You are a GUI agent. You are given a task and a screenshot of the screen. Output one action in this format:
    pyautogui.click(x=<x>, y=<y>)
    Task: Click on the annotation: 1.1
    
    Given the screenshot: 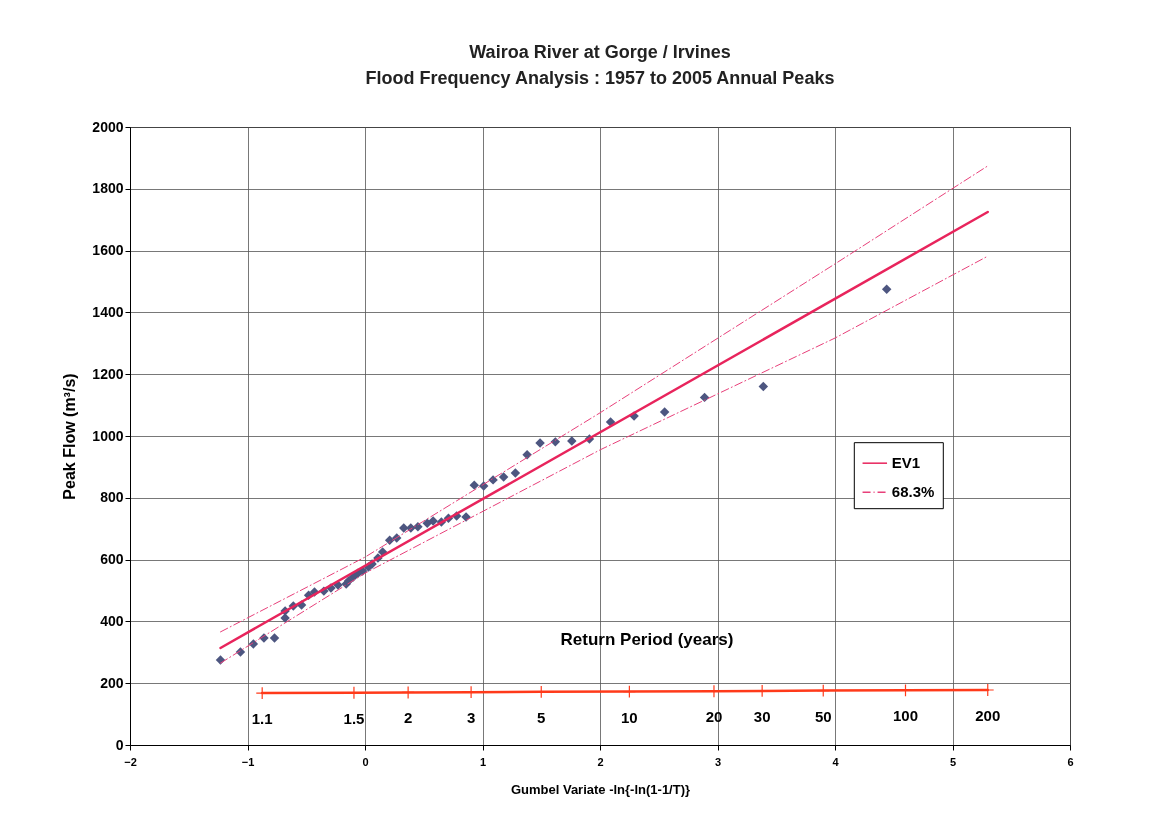 What is the action you would take?
    pyautogui.click(x=262, y=719)
    